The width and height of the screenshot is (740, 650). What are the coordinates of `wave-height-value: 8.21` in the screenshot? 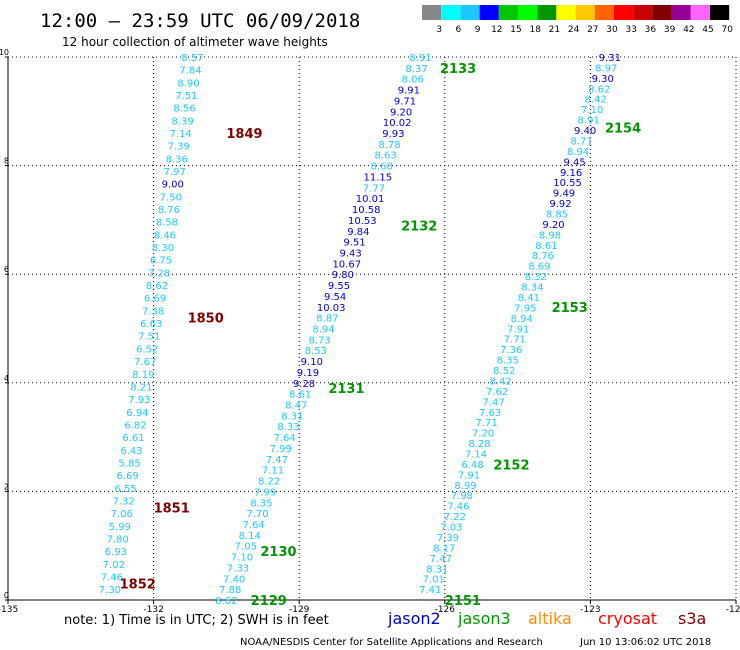 It's located at (141, 387).